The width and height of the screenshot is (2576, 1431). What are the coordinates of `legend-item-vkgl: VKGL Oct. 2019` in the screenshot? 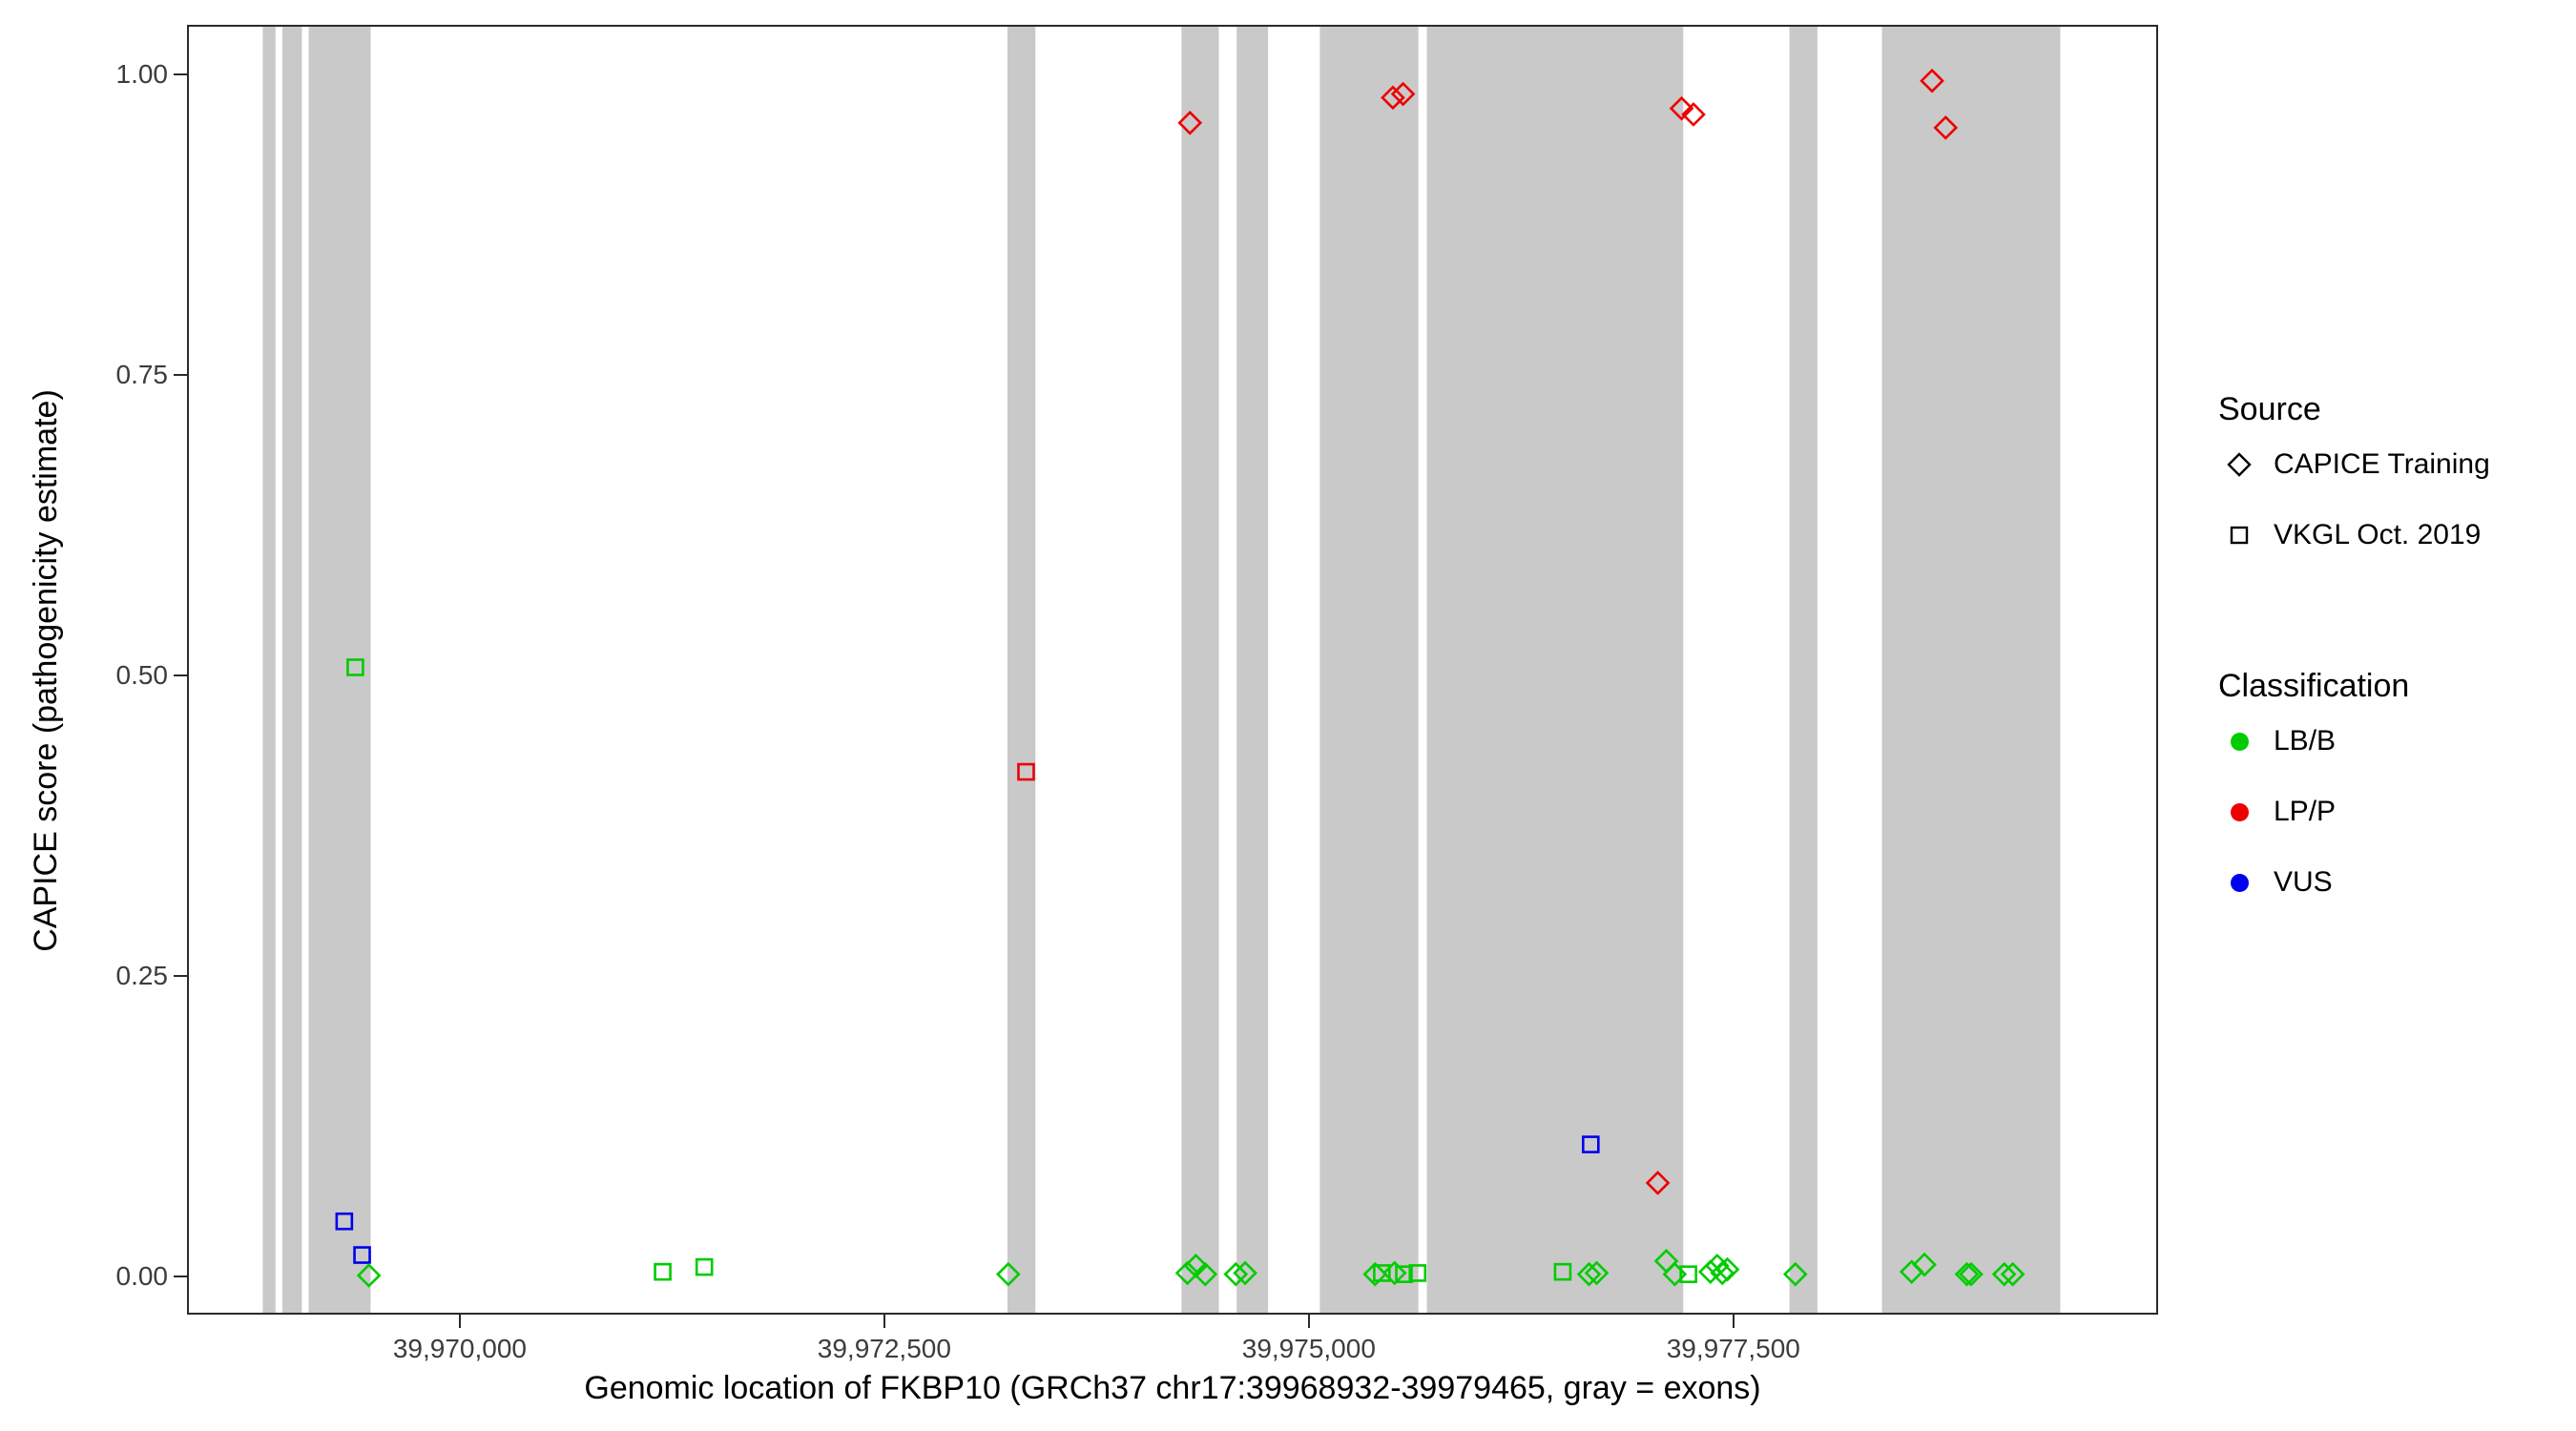 It's located at (2394, 535).